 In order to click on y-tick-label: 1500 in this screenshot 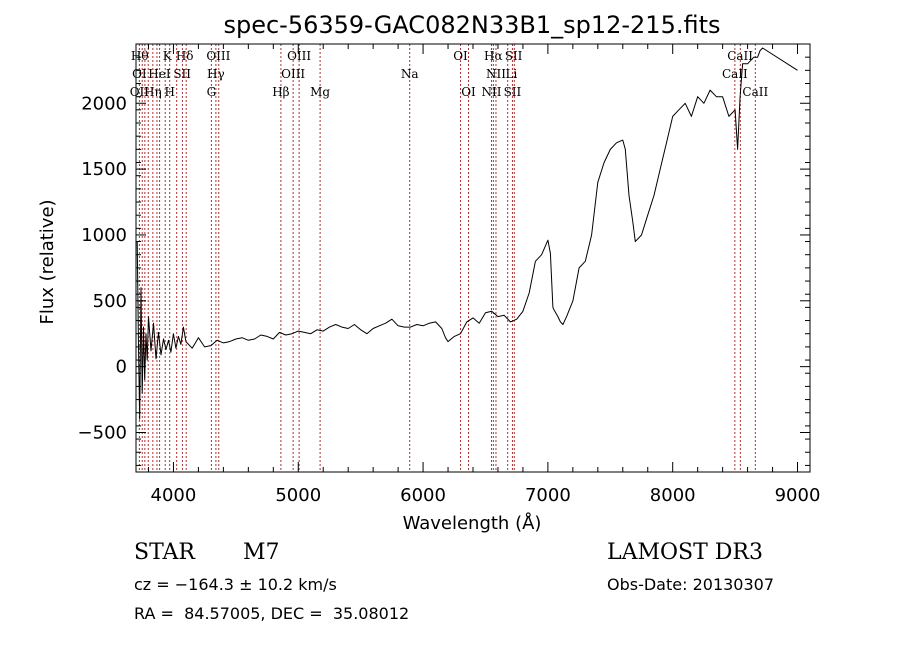, I will do `click(104, 169)`.